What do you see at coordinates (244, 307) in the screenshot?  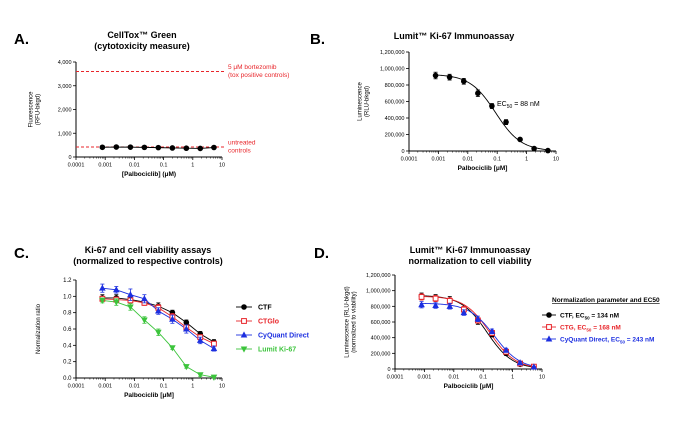 I see `panel-c-legend-marker` at bounding box center [244, 307].